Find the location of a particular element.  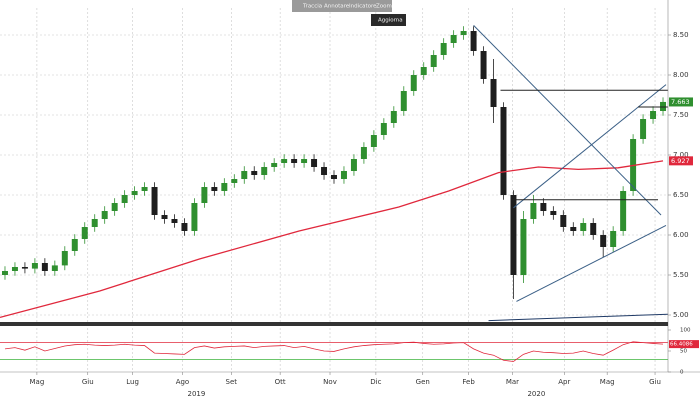

x-tick-label: Mag is located at coordinates (36, 382).